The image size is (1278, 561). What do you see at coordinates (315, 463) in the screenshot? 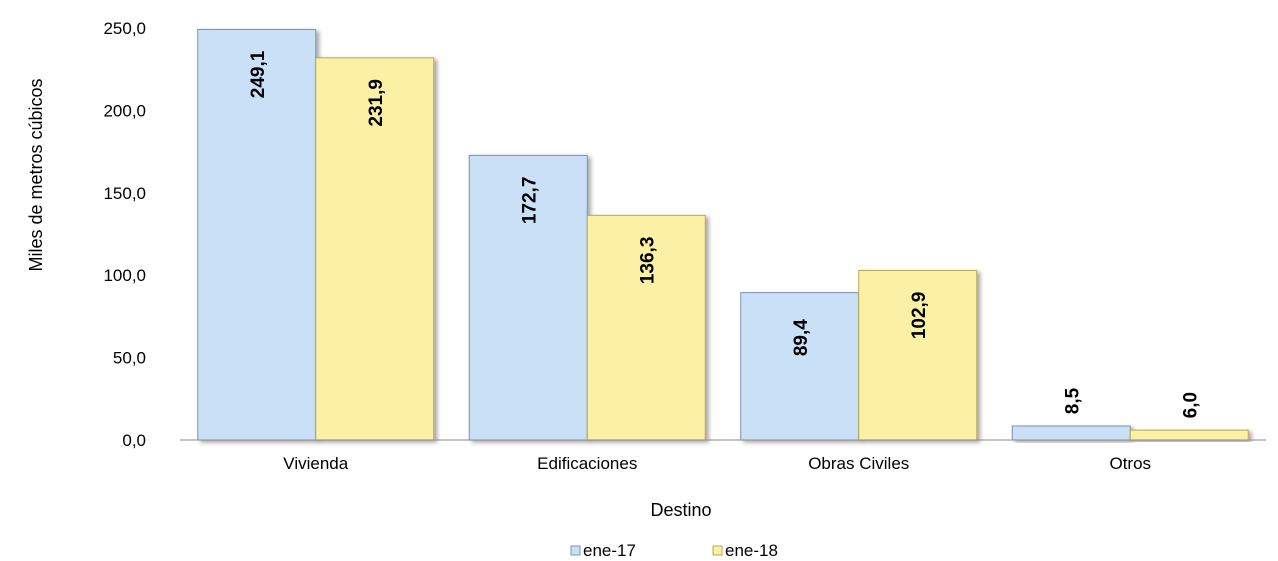
I see `x-tick-label: Vivienda` at bounding box center [315, 463].